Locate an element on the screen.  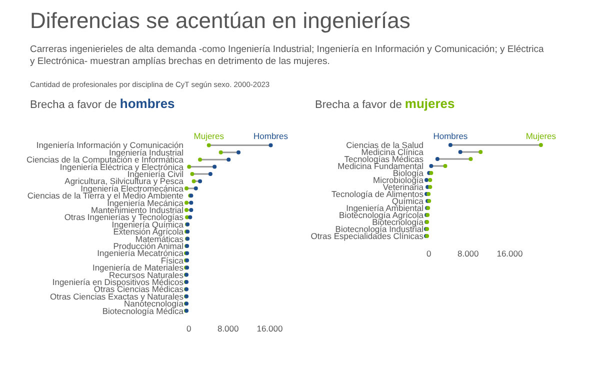
y-tick-label: Biotecnología is located at coordinates (398, 222).